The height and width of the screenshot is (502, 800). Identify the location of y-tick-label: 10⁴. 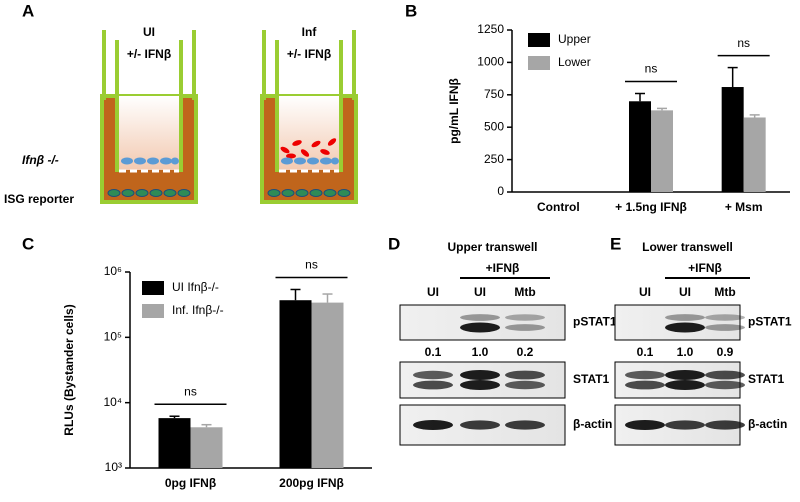
(112, 402).